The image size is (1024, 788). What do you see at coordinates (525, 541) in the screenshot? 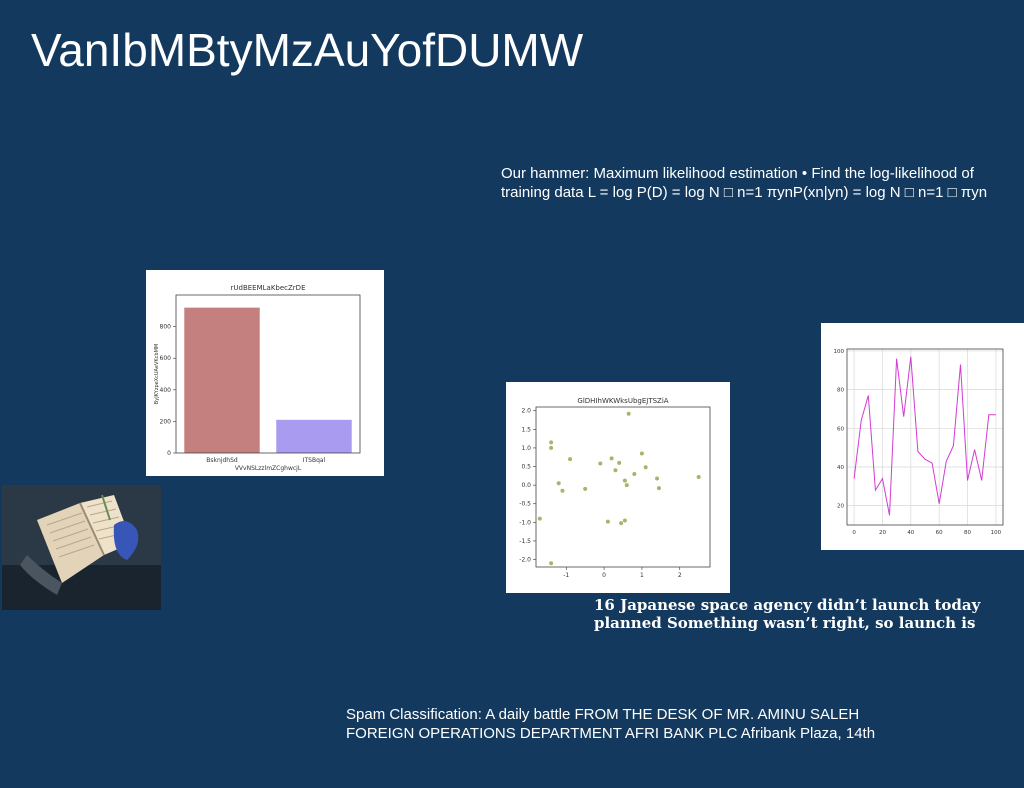
I see `y-tick-label: -1.5` at bounding box center [525, 541].